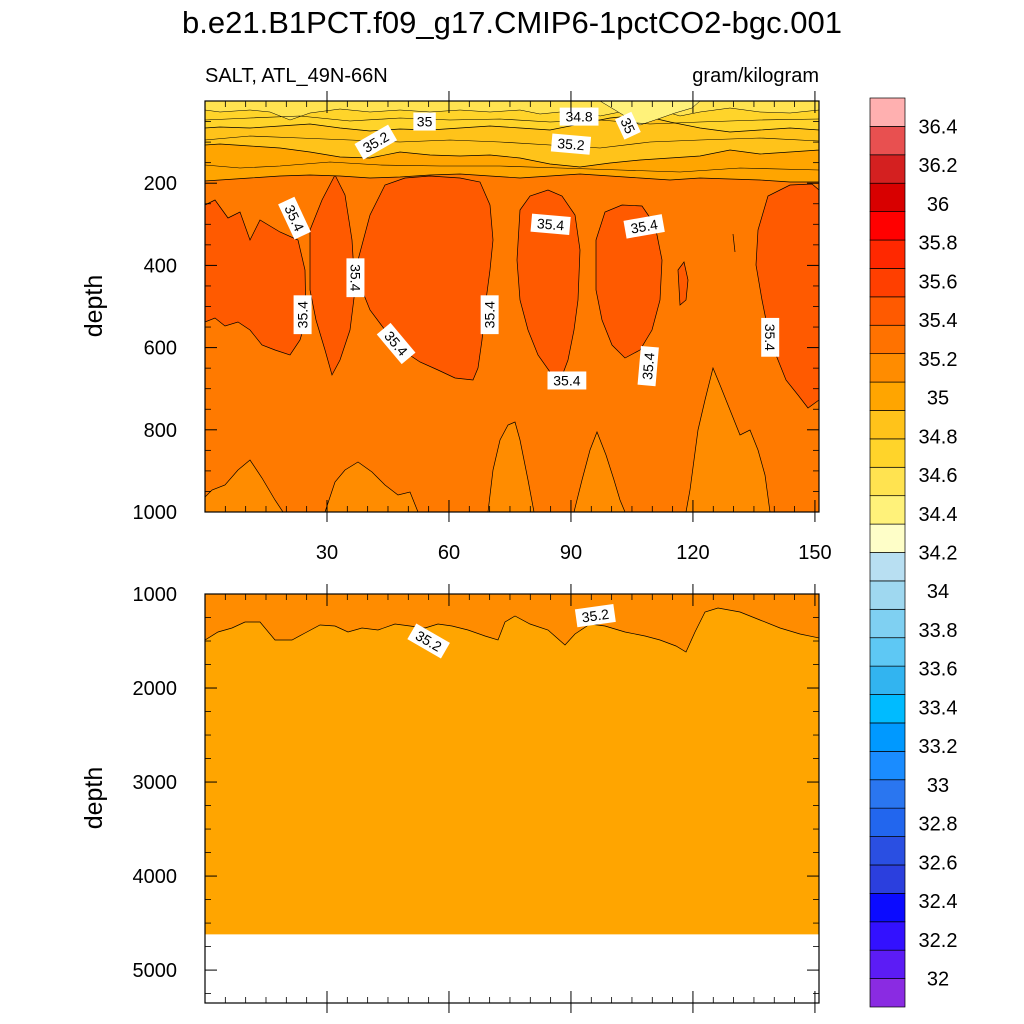  I want to click on contour-label-text: 34.8, so click(578, 117).